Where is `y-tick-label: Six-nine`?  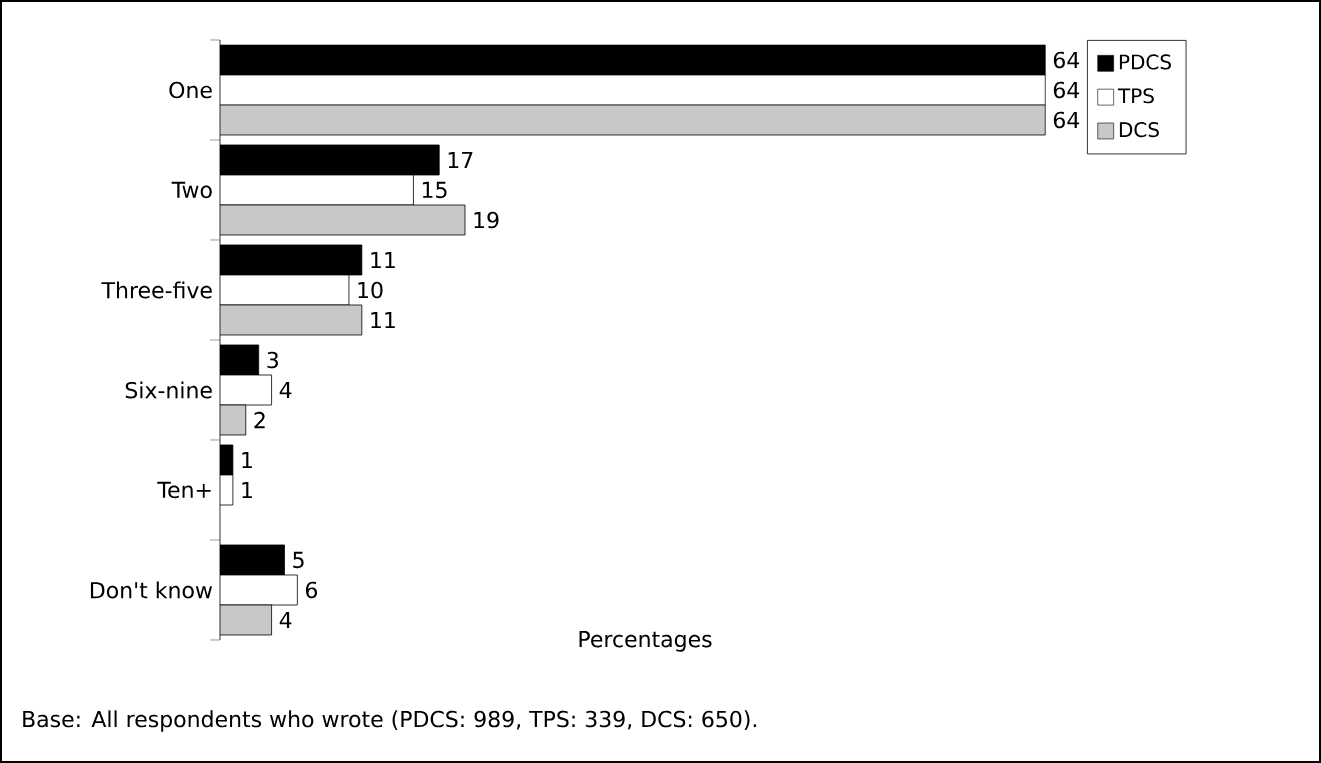 y-tick-label: Six-nine is located at coordinates (168, 390).